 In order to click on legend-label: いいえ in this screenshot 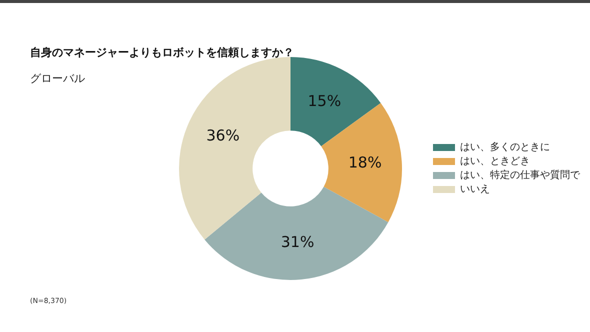, I will do `click(475, 190)`.